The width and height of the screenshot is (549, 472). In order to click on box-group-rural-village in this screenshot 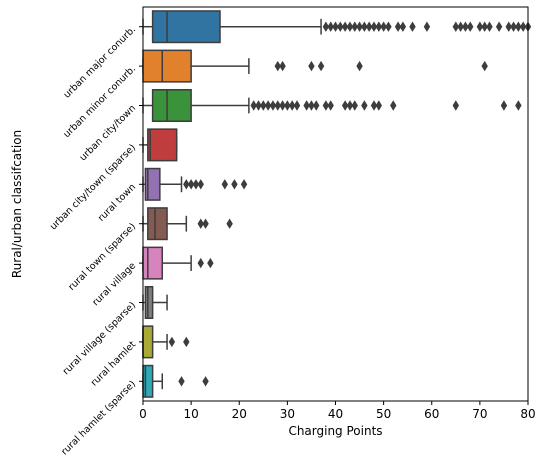, I will do `click(167, 263)`.